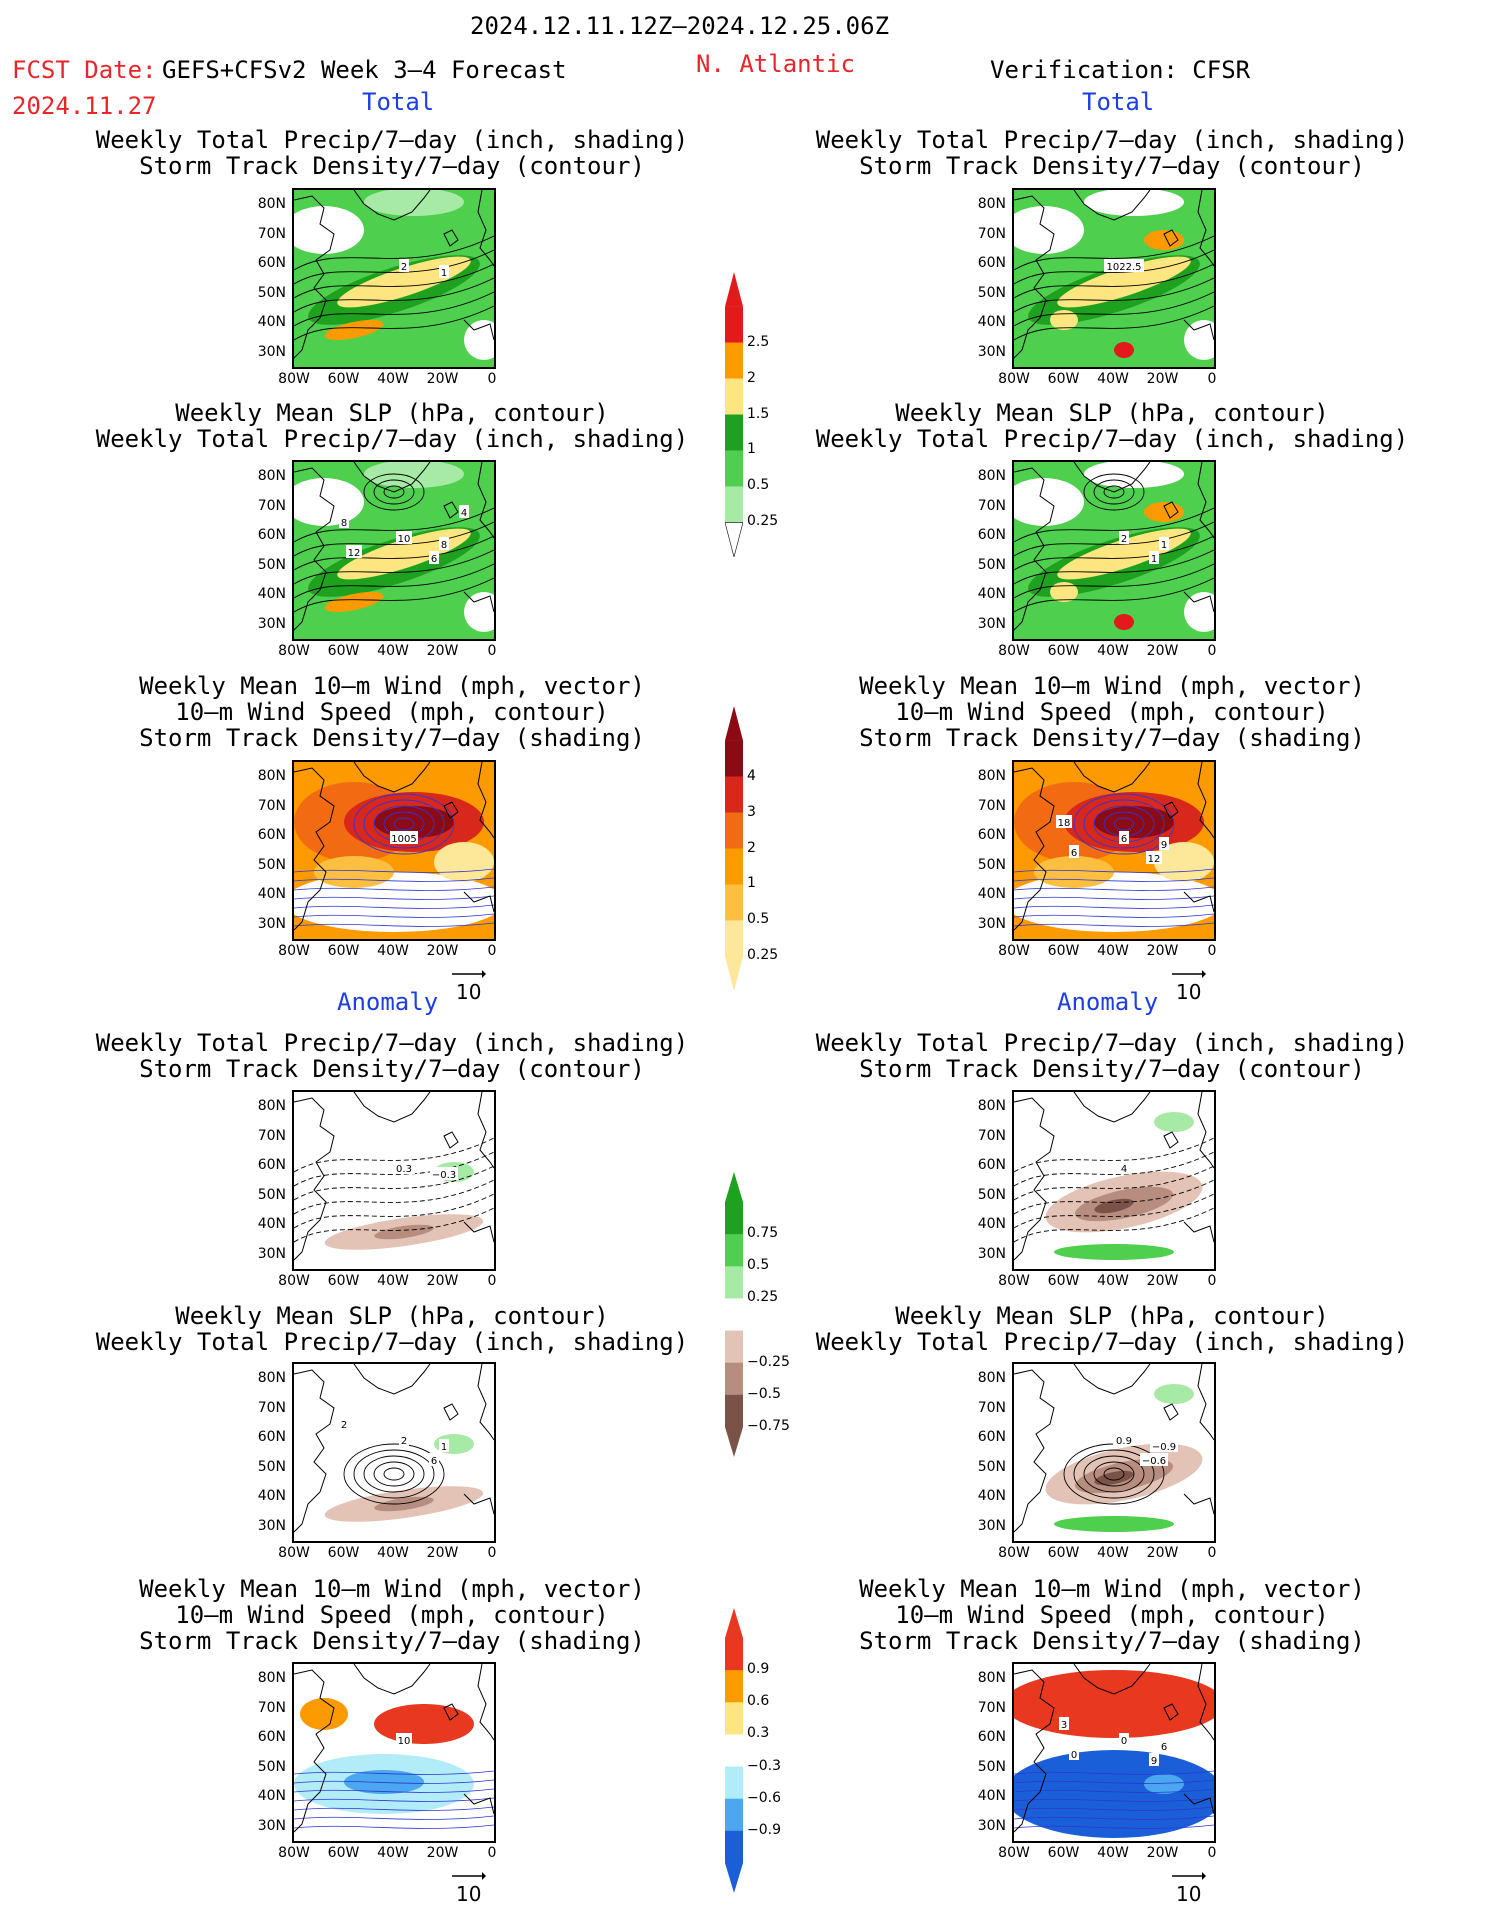 The width and height of the screenshot is (1487, 1925). I want to click on map-plot: 0.3 −0.3, so click(394, 1180).